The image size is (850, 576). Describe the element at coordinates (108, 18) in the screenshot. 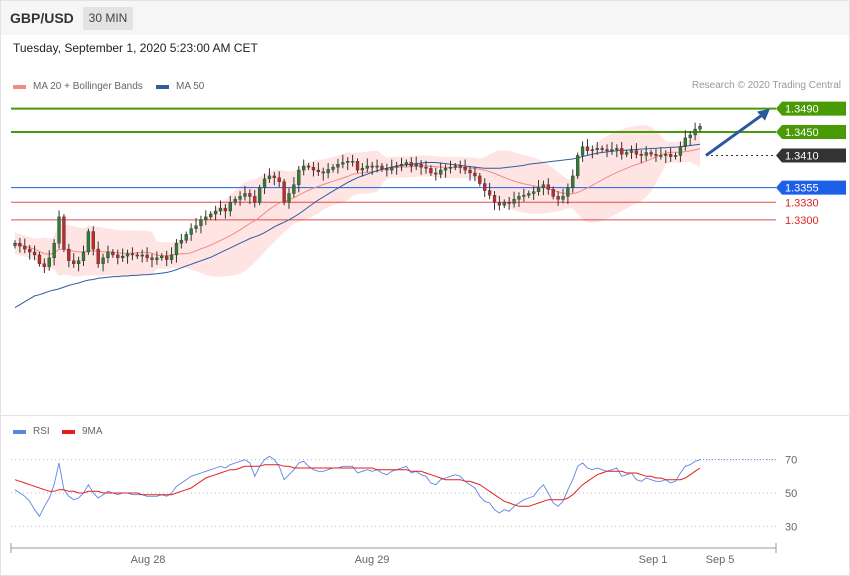

I see `timeframe-button: 30 MIN` at that location.